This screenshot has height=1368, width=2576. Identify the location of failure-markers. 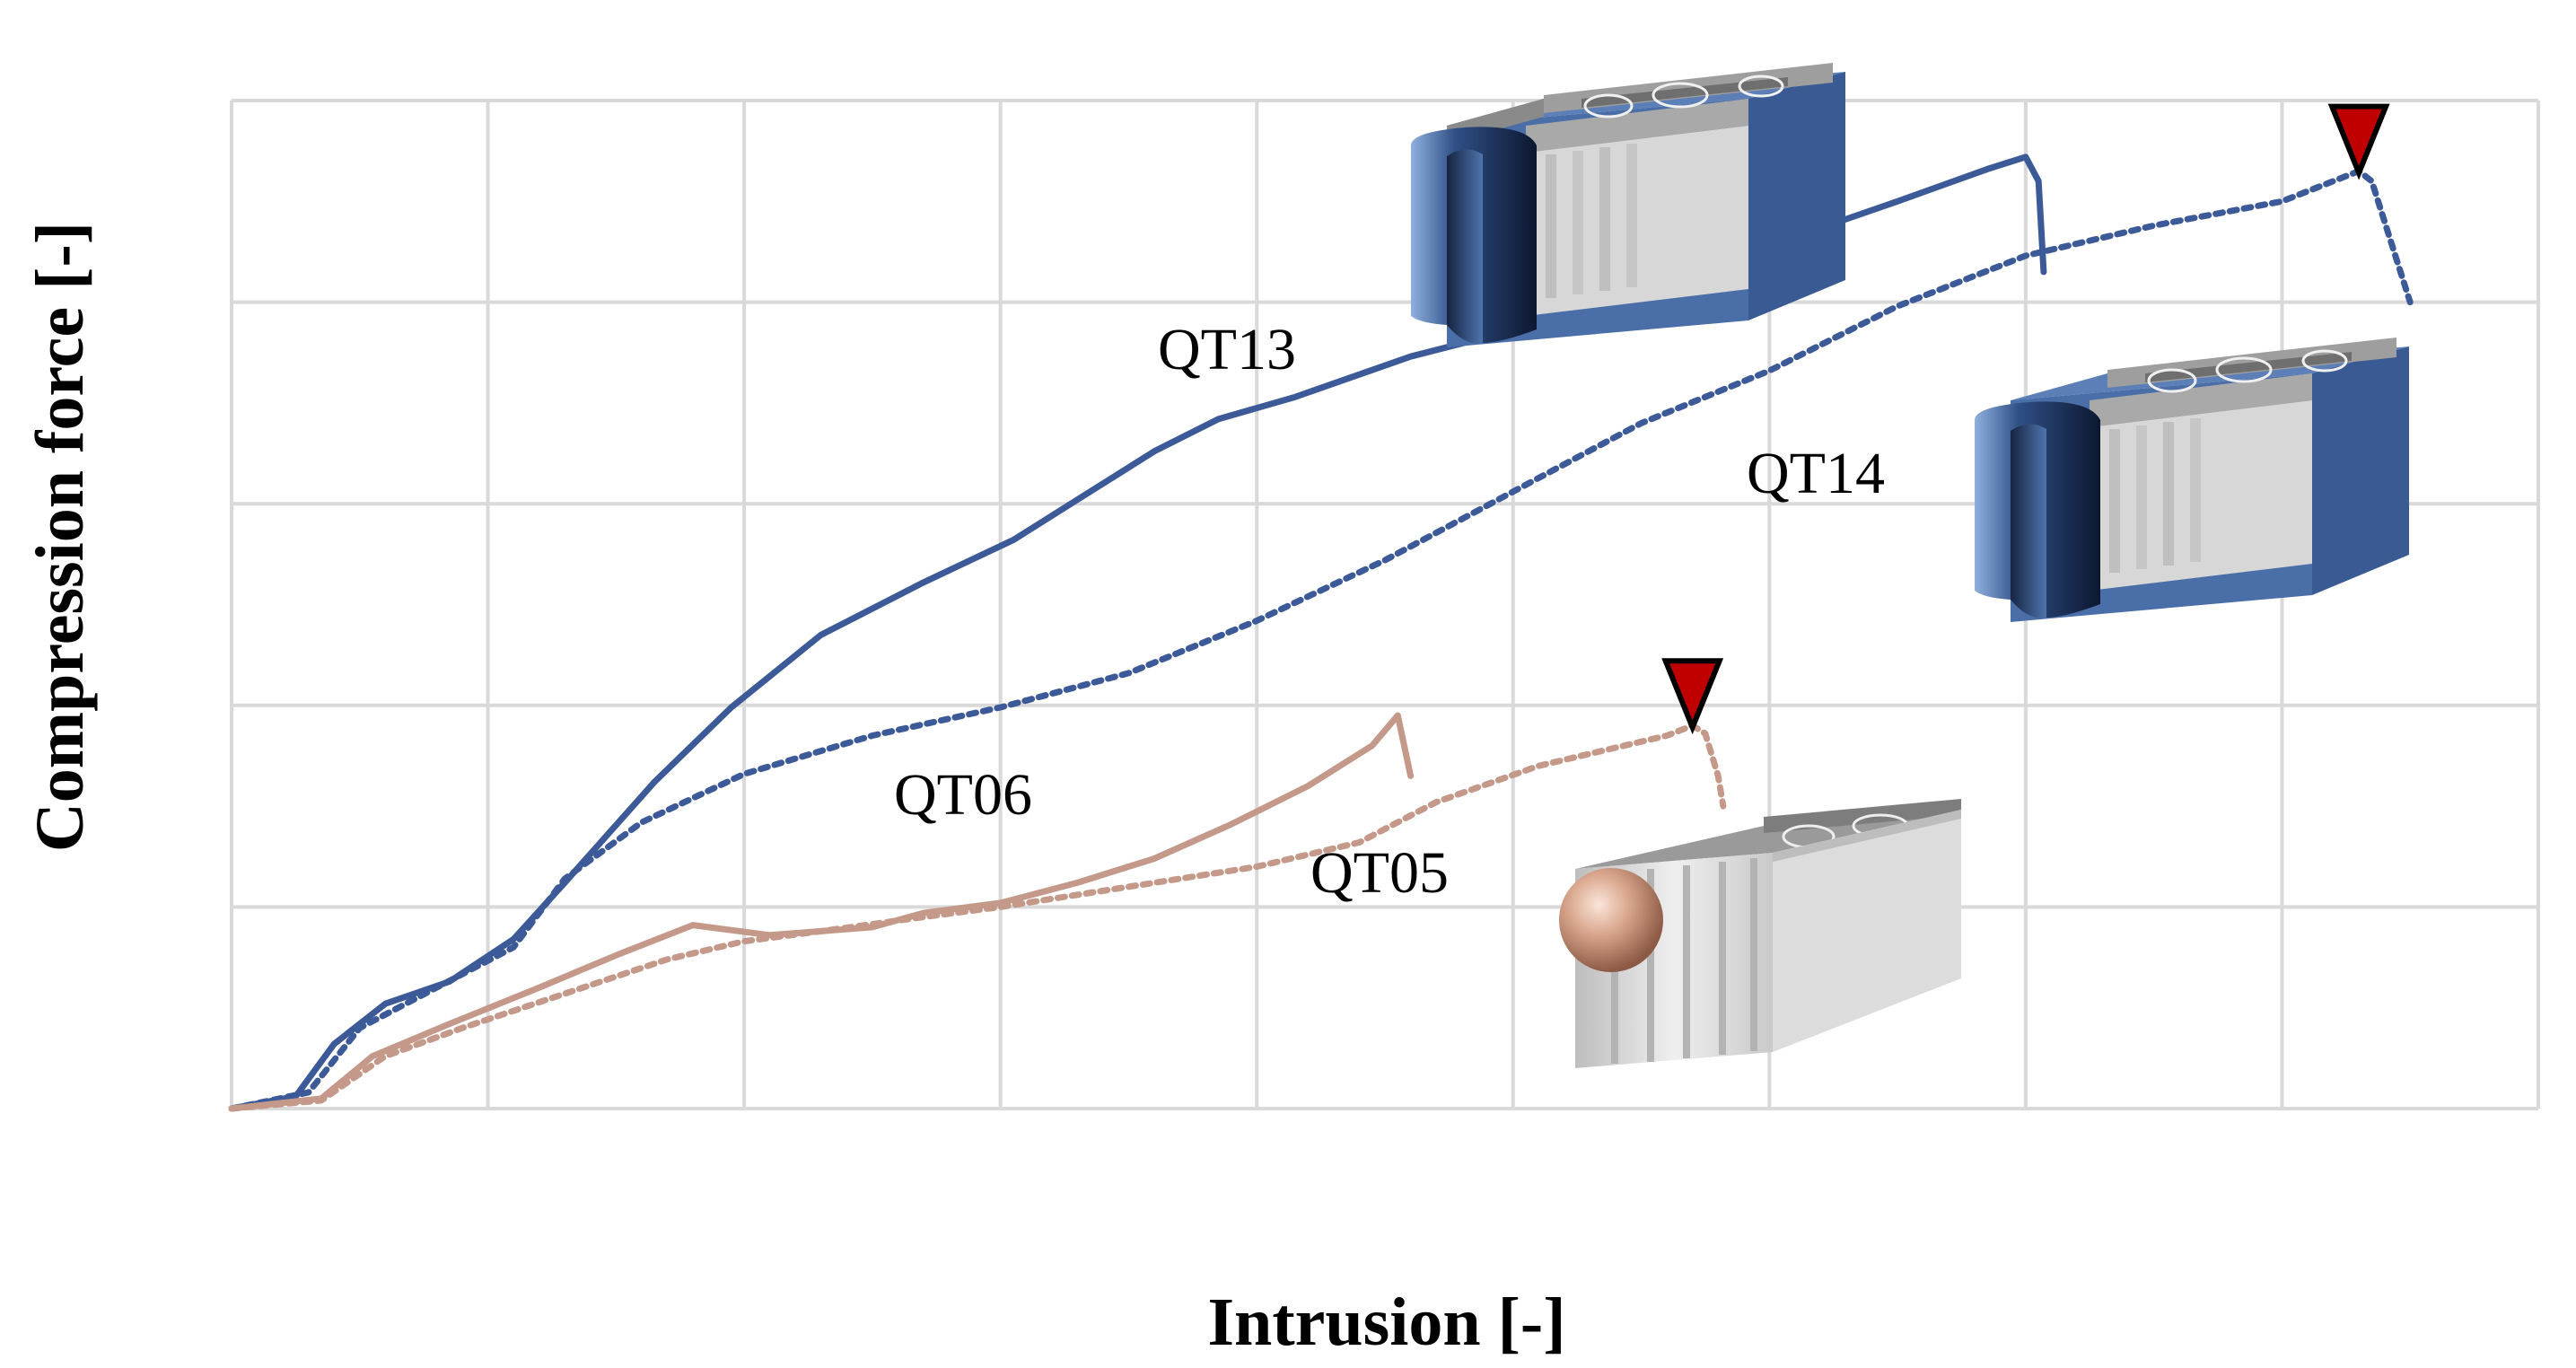
(2026, 419).